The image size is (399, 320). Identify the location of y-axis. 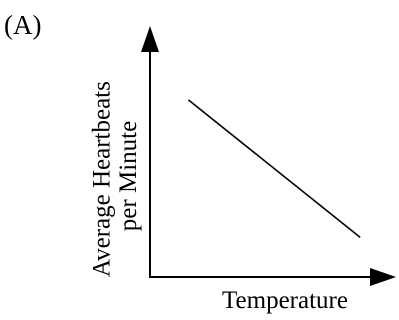
(150, 151).